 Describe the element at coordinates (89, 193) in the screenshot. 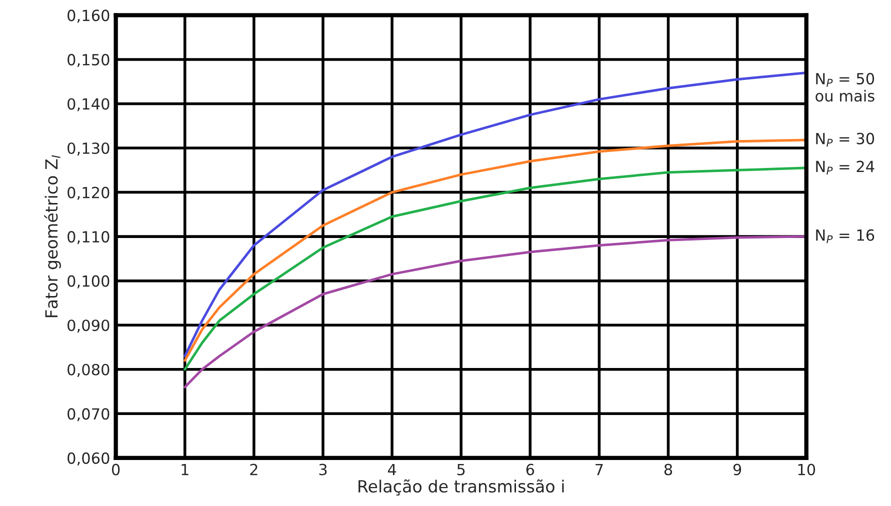

I see `y-tick-label: 0,120` at that location.